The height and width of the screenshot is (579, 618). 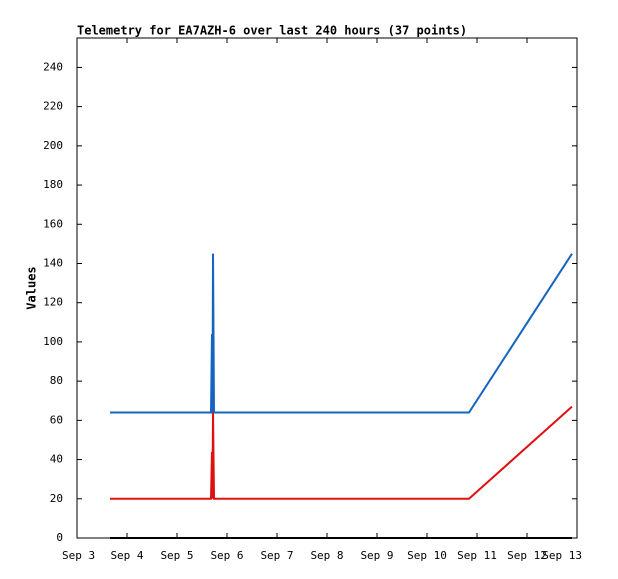 I want to click on y-axis-label: Values, so click(x=32, y=287).